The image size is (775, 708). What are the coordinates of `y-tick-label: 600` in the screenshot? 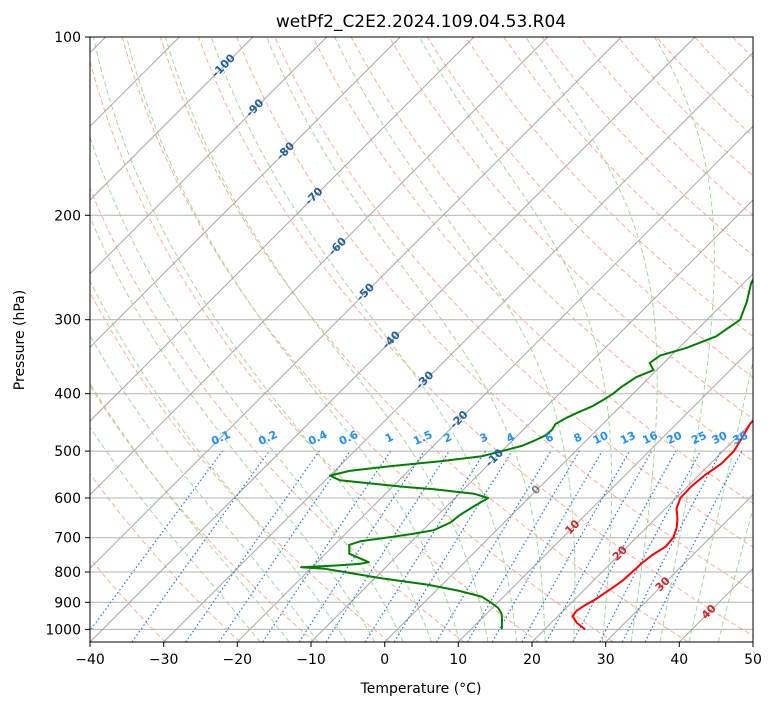 It's located at (67, 499).